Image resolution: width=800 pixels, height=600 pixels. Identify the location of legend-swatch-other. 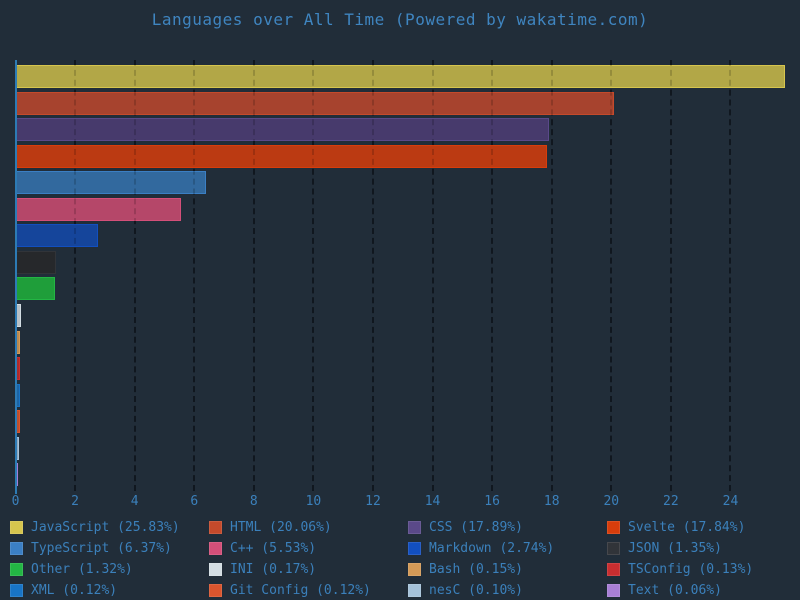
(16, 569).